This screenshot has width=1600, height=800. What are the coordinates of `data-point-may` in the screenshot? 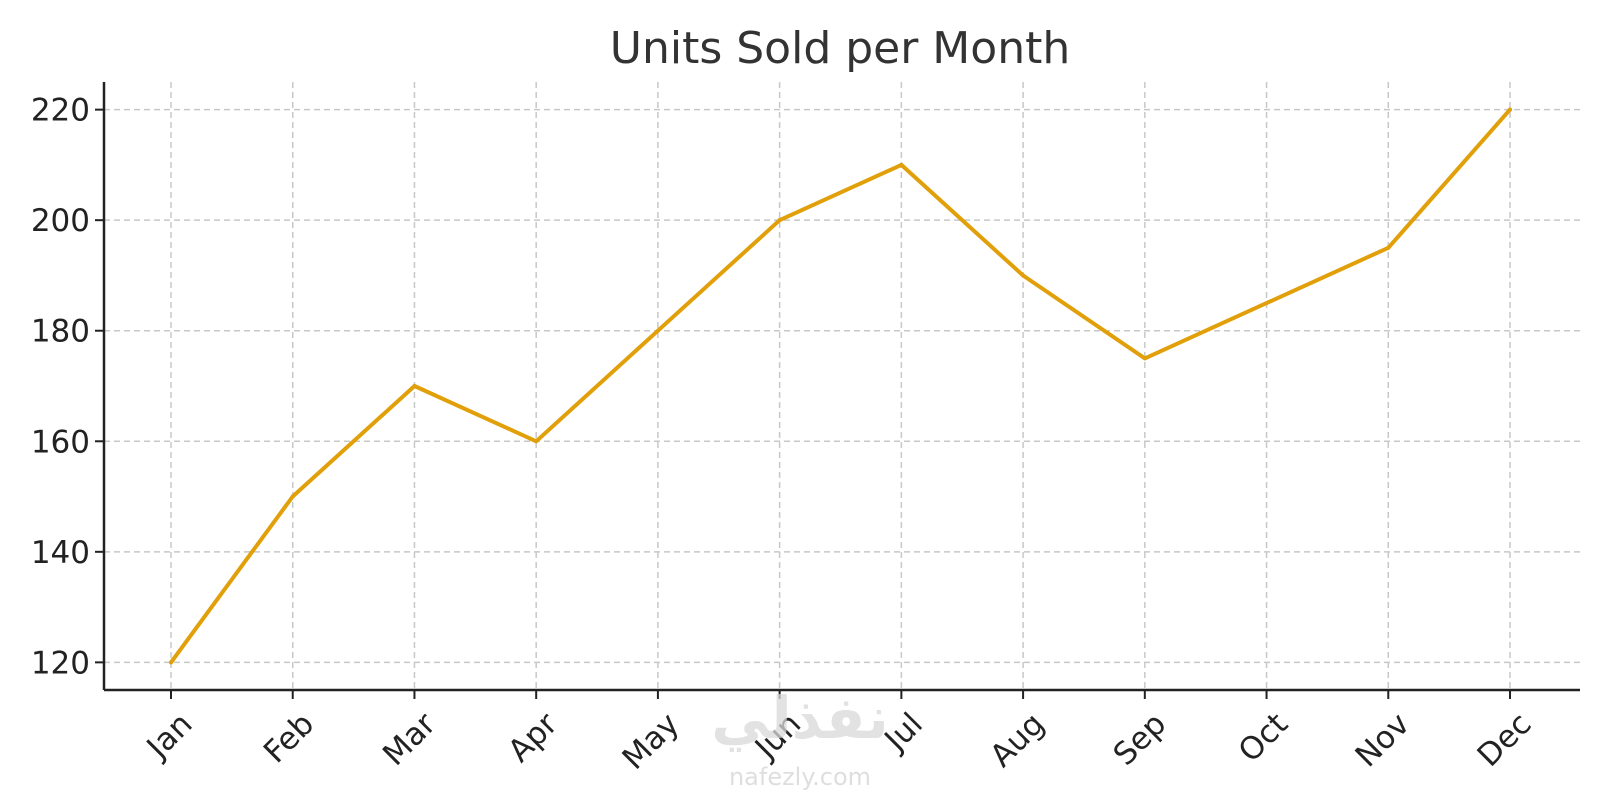 It's located at (657, 330).